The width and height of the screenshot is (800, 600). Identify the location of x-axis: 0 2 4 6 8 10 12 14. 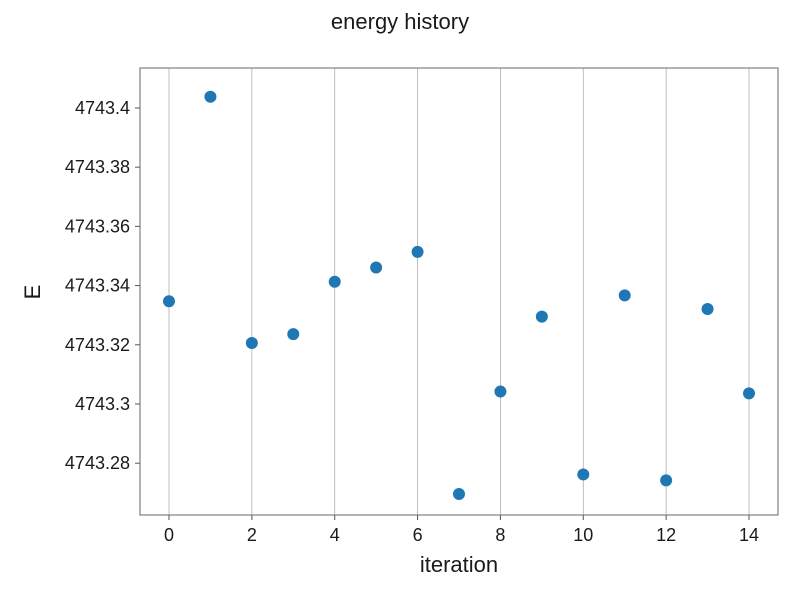
(461, 530).